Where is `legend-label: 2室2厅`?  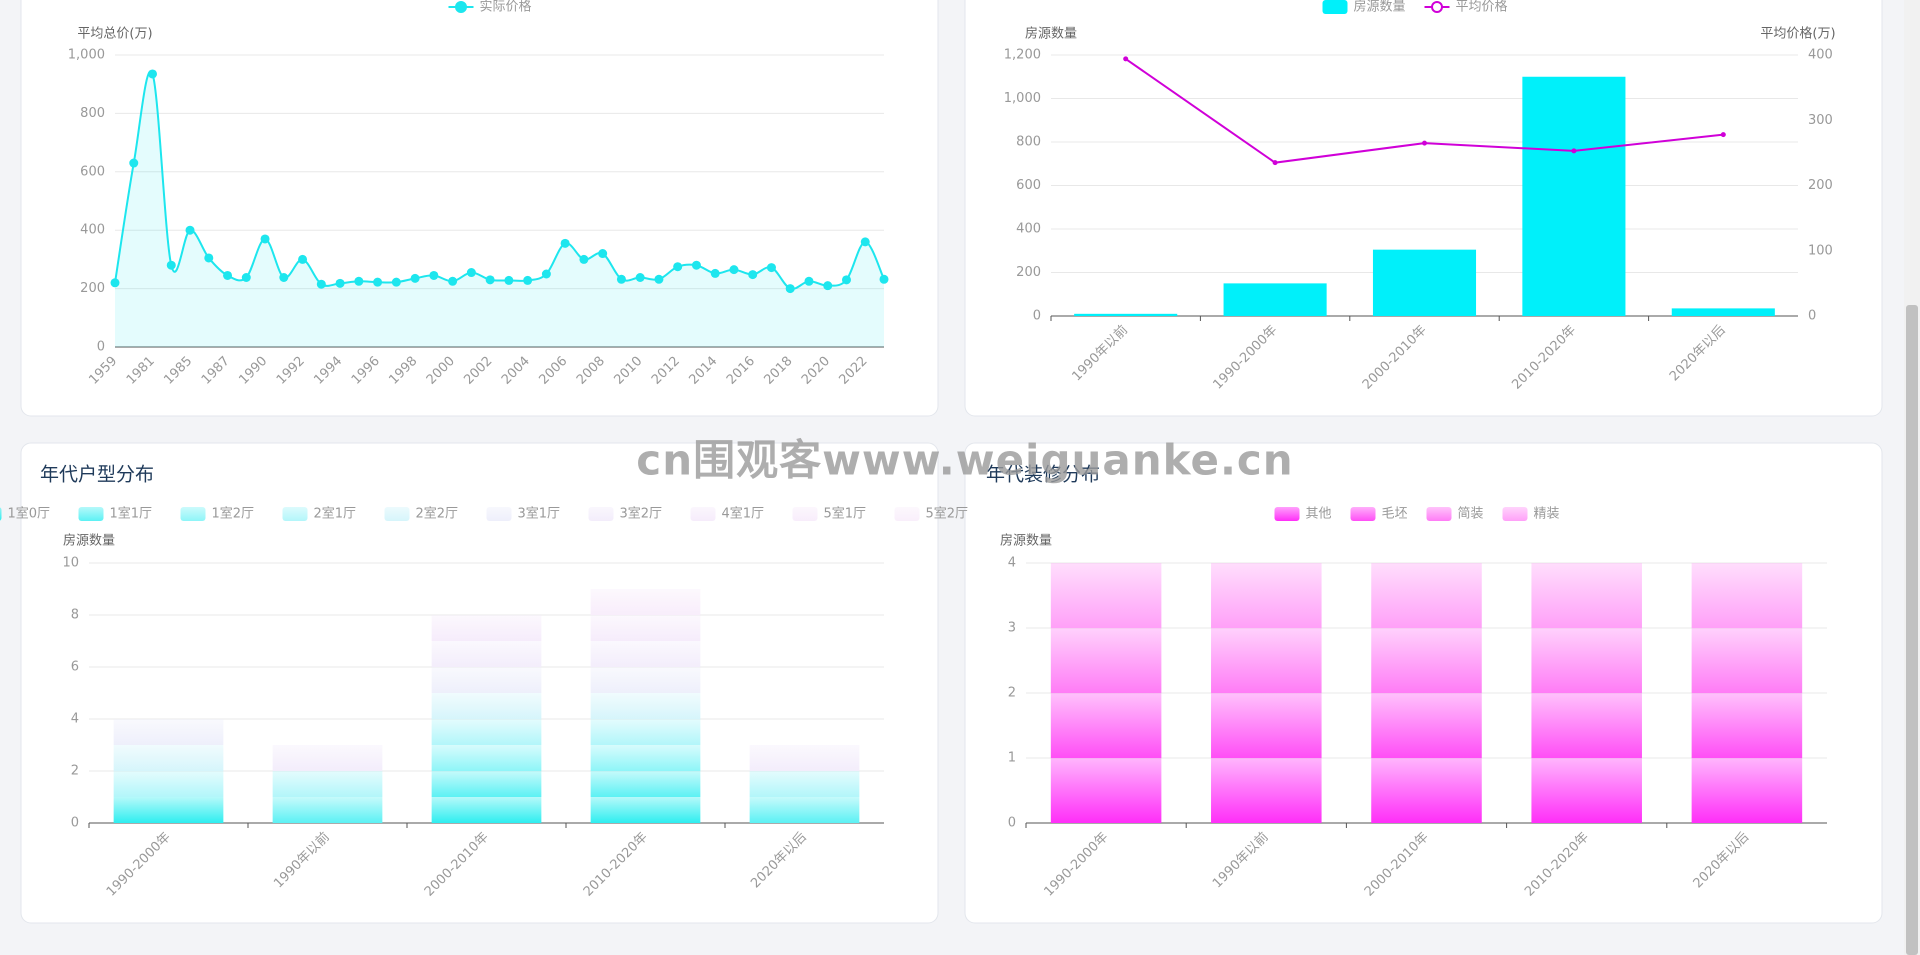
legend-label: 2室2厅 is located at coordinates (437, 514).